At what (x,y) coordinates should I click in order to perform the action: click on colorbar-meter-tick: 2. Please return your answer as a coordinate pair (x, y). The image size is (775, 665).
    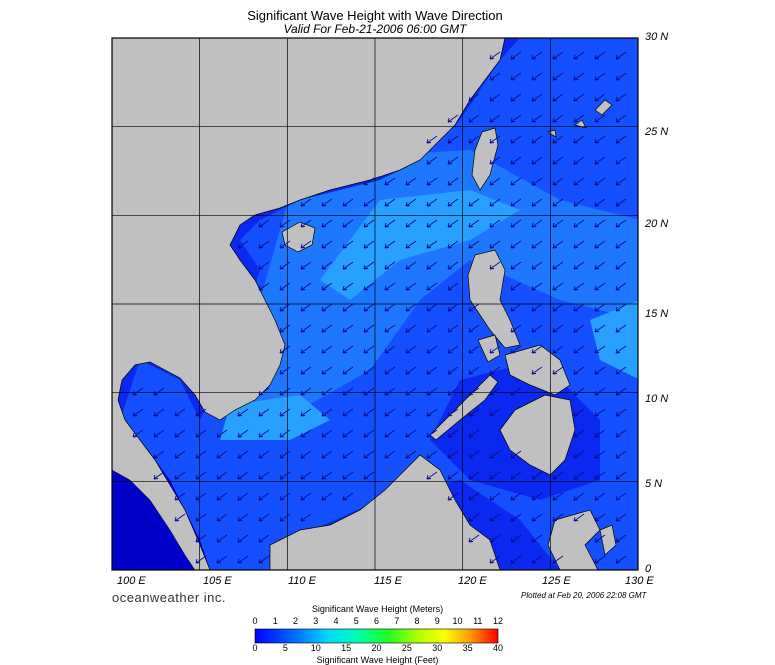
    Looking at the image, I should click on (295, 621).